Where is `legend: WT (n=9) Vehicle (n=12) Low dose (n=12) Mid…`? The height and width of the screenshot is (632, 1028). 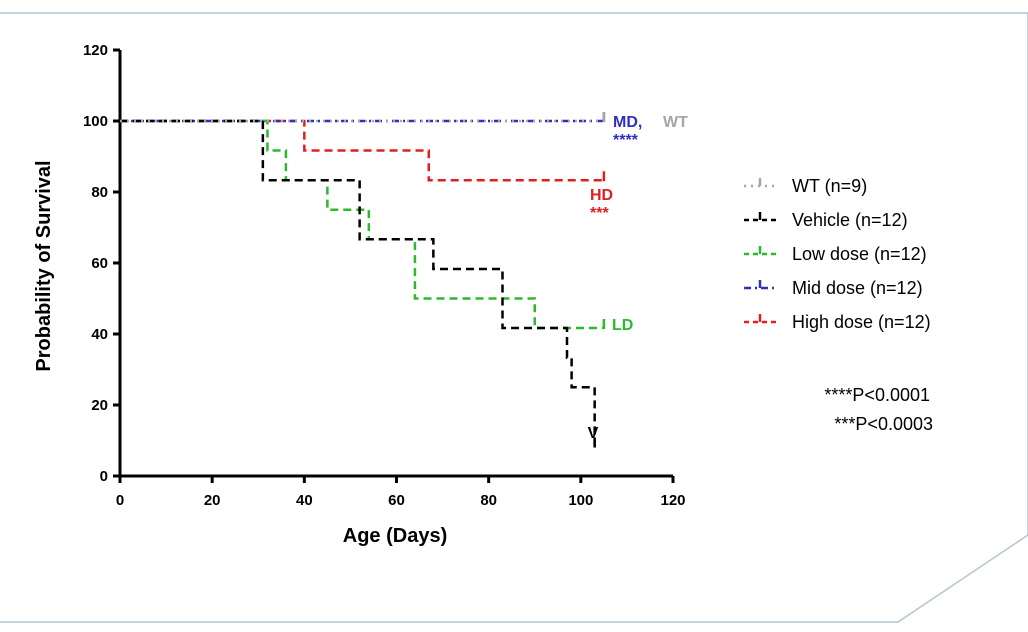 legend: WT (n=9) Vehicle (n=12) Low dose (n=12) Mid… is located at coordinates (837, 254).